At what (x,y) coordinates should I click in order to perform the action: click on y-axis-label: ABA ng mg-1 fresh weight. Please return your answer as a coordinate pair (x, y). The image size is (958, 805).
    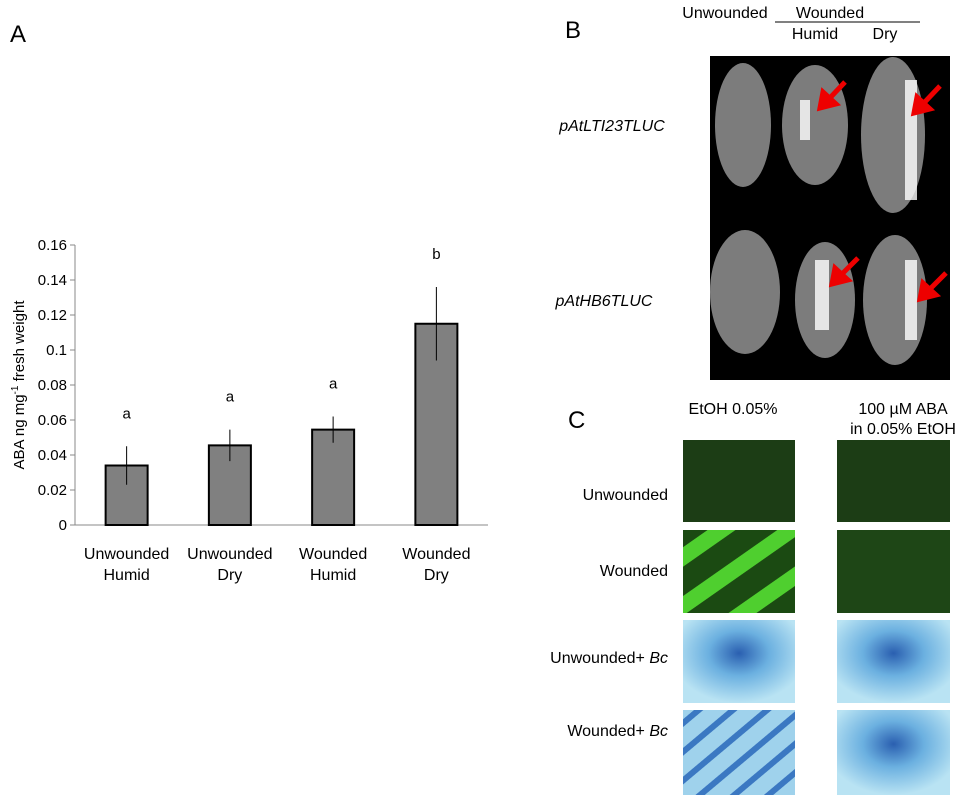
    Looking at the image, I should click on (19, 385).